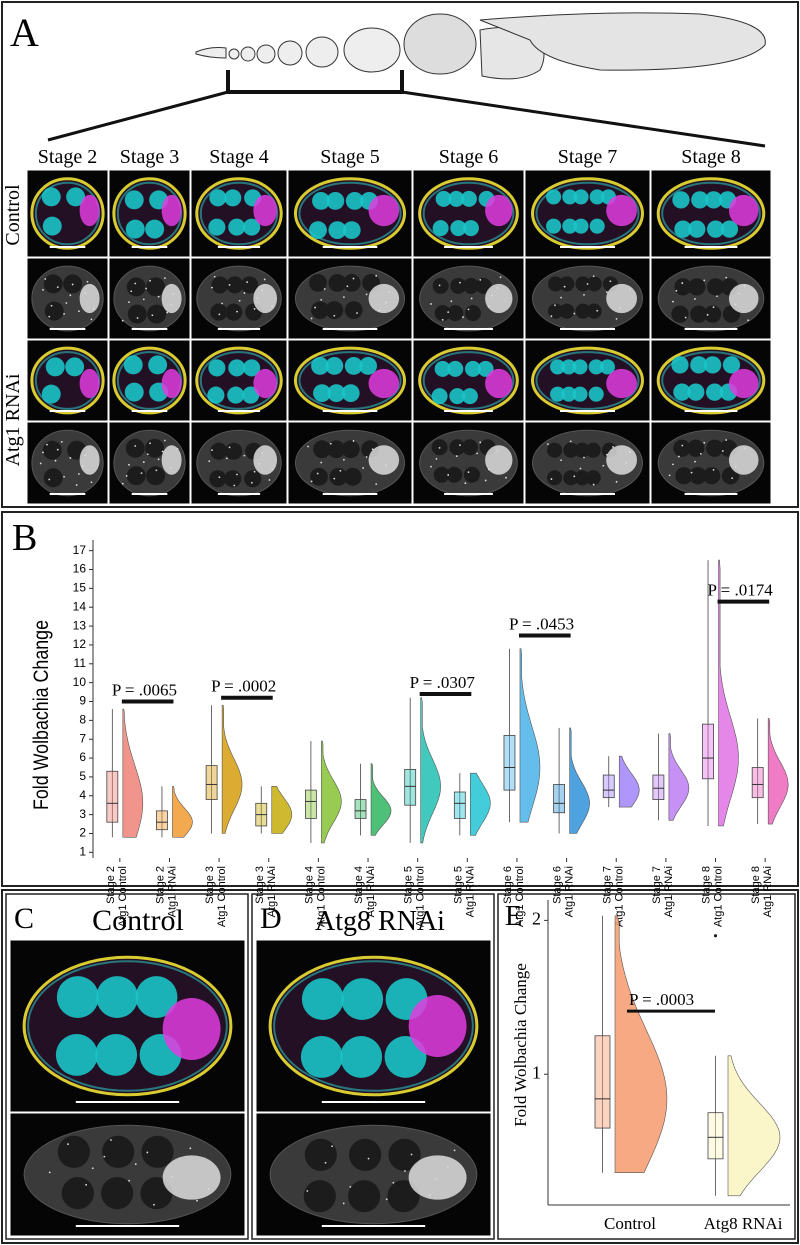 The image size is (800, 1245). I want to click on panel-c-frame, so click(127, 1066).